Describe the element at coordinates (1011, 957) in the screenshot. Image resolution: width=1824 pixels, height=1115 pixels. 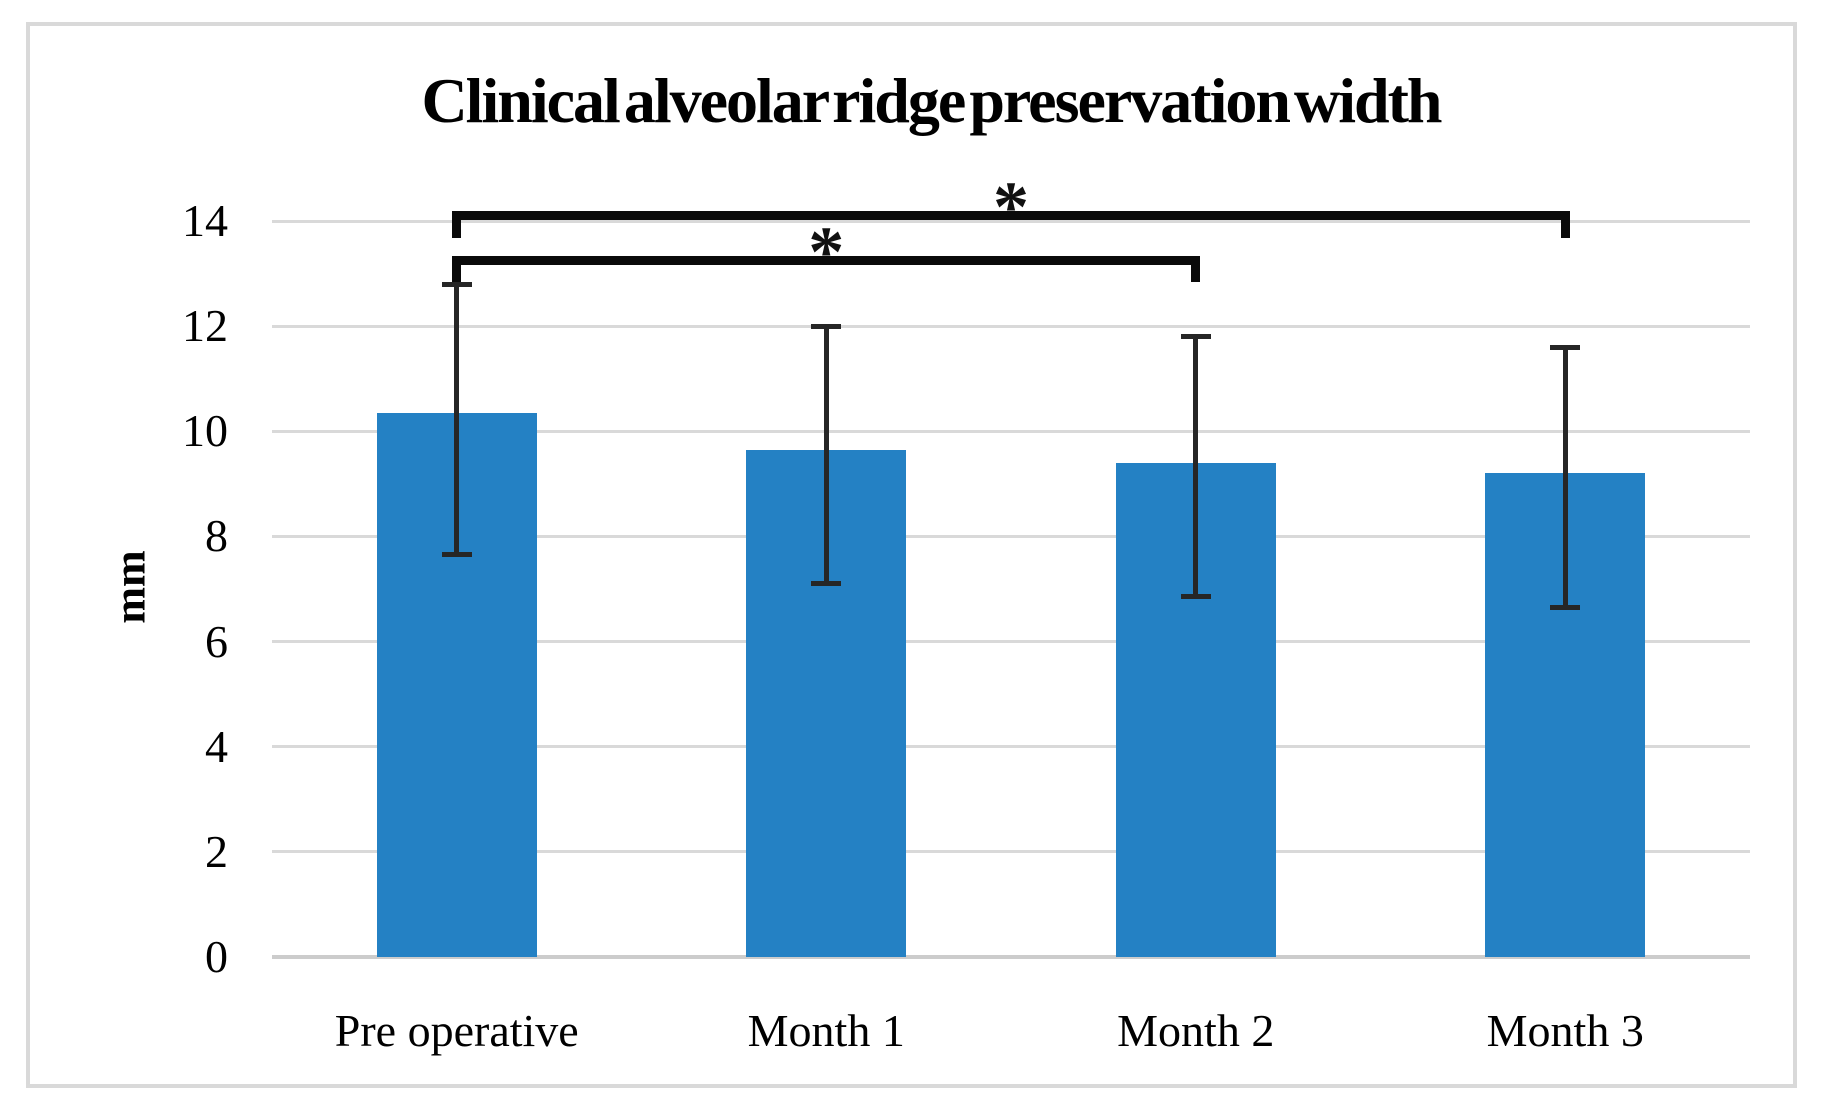
I see `x-axis-baseline` at that location.